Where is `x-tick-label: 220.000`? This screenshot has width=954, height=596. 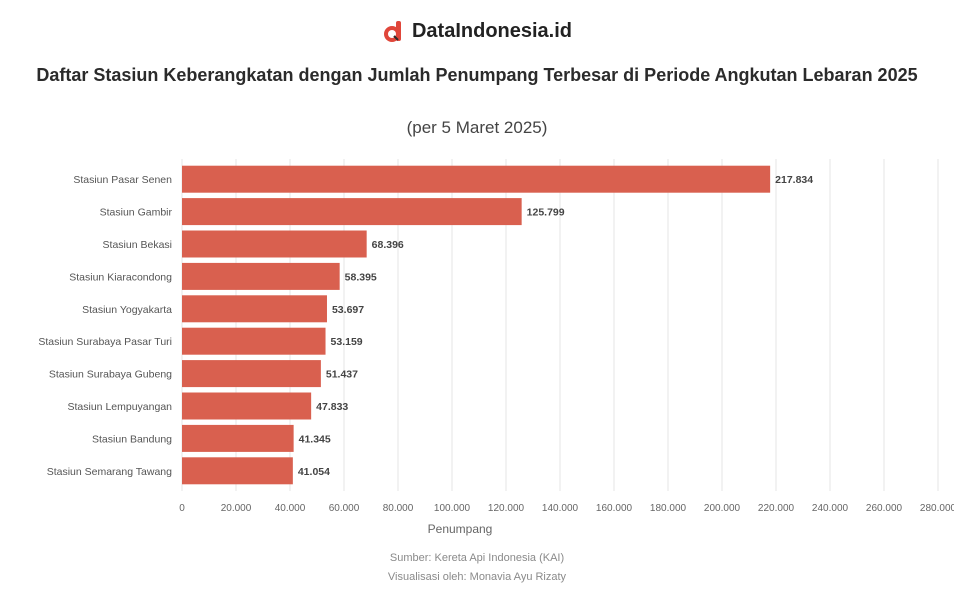 x-tick-label: 220.000 is located at coordinates (776, 508).